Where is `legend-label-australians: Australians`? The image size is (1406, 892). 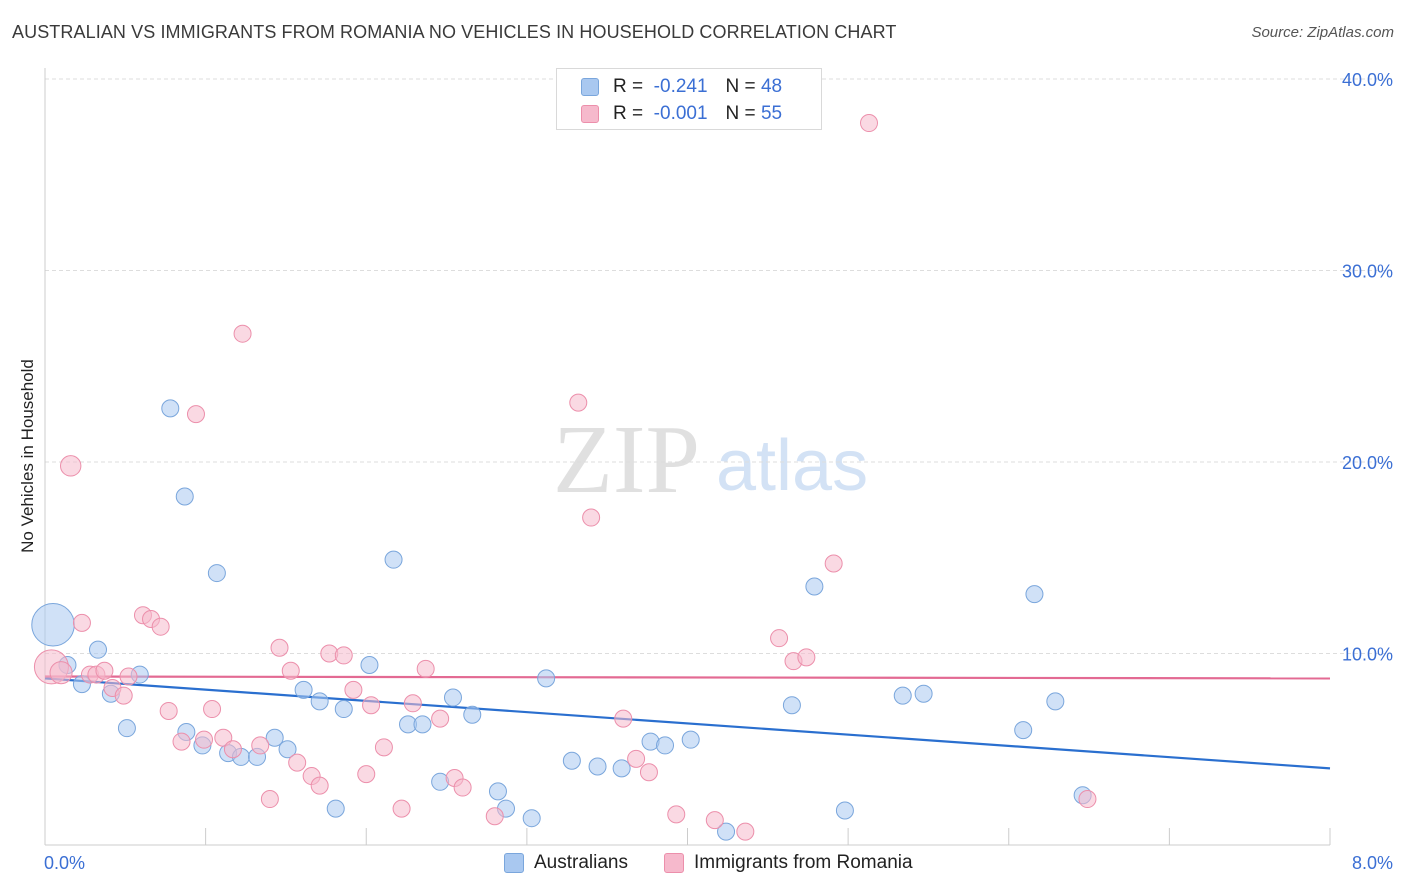 legend-label-australians: Australians is located at coordinates (581, 862).